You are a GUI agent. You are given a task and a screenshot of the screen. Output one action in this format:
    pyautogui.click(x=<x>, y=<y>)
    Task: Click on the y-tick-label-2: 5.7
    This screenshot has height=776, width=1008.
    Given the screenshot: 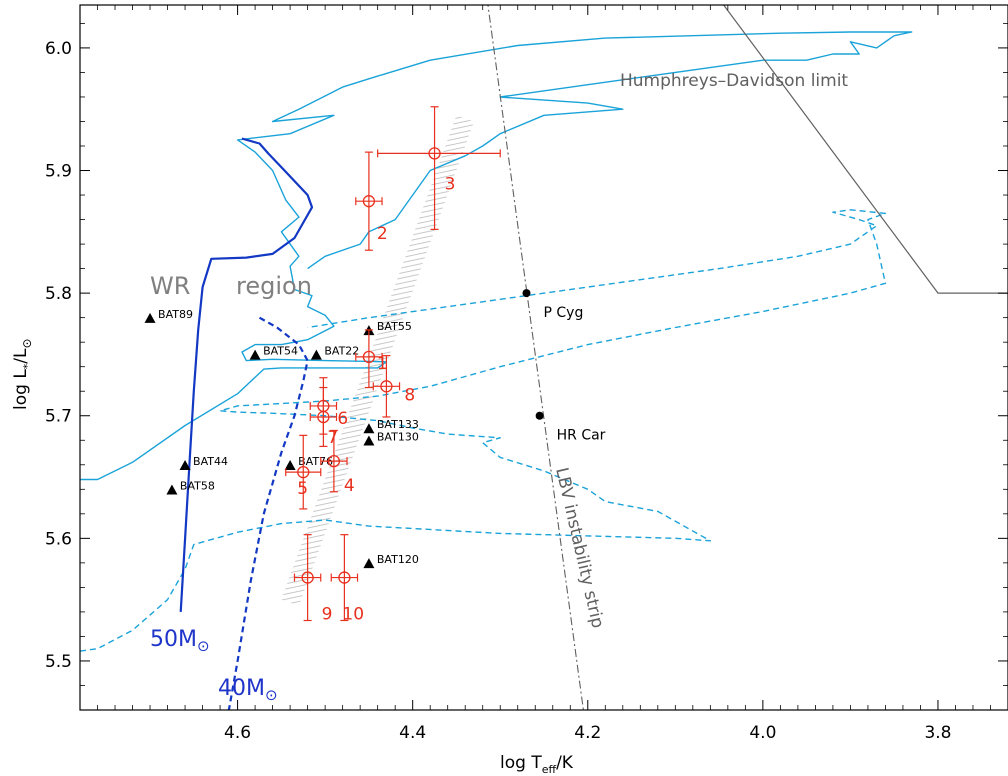 What is the action you would take?
    pyautogui.click(x=58, y=417)
    